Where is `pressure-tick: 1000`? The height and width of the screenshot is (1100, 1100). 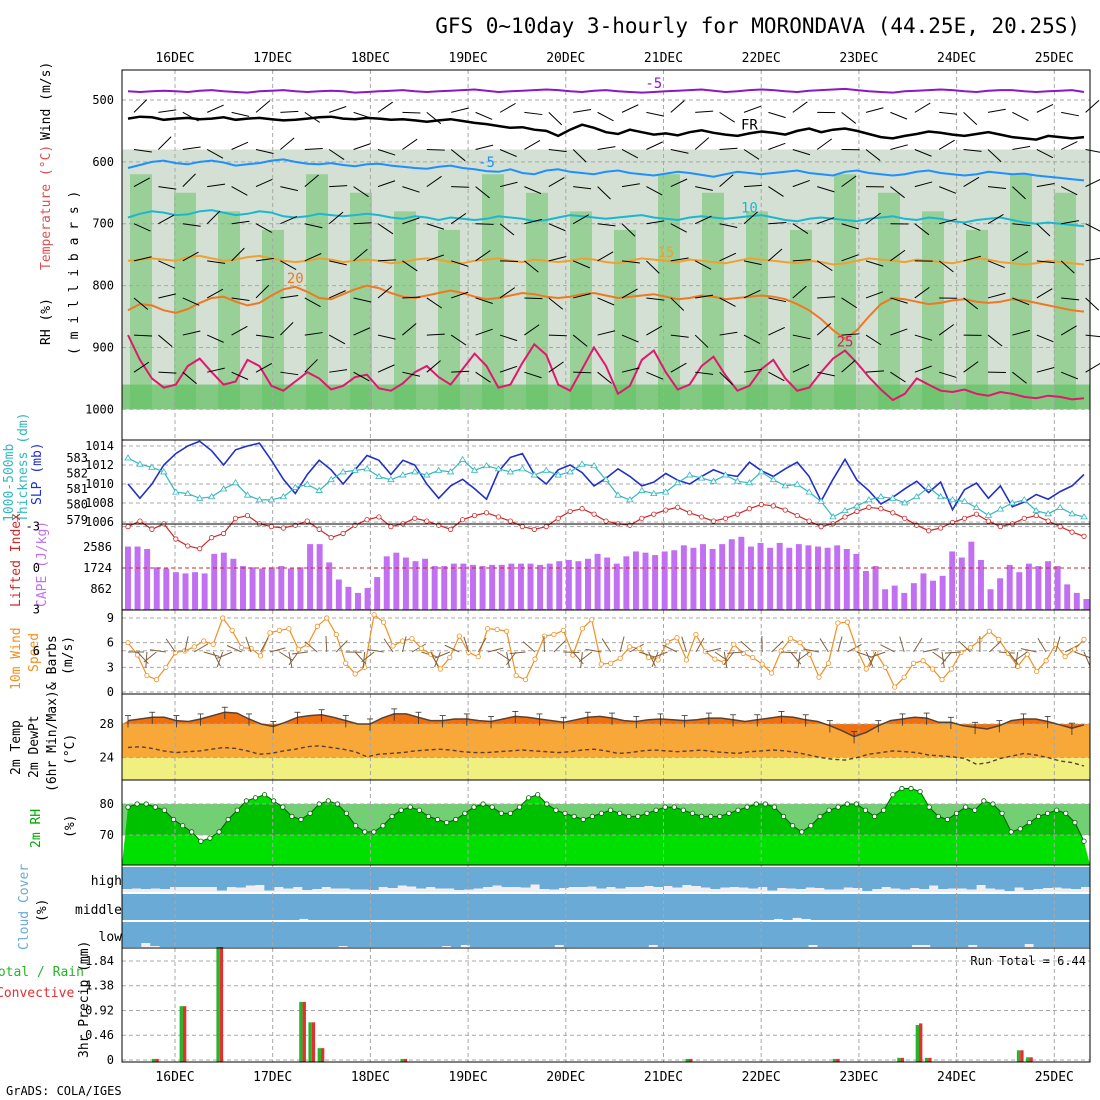 pressure-tick: 1000 is located at coordinates (99, 409).